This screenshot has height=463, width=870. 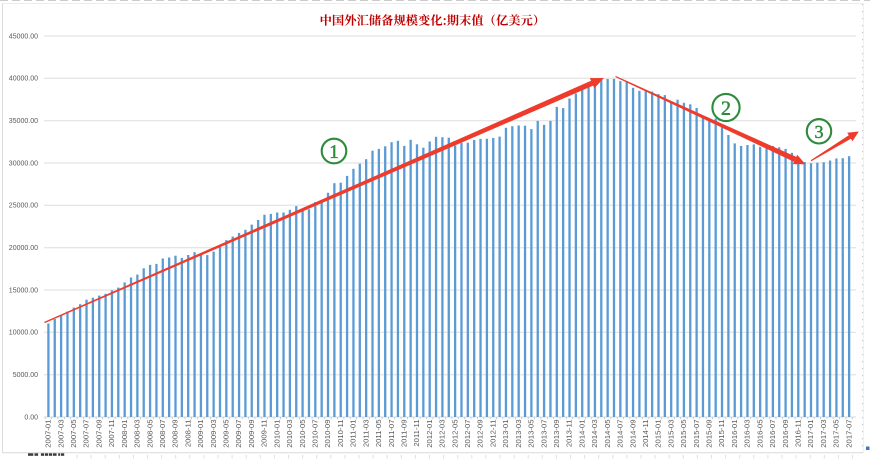 I want to click on svg-text: 2017-03, so click(x=823, y=434).